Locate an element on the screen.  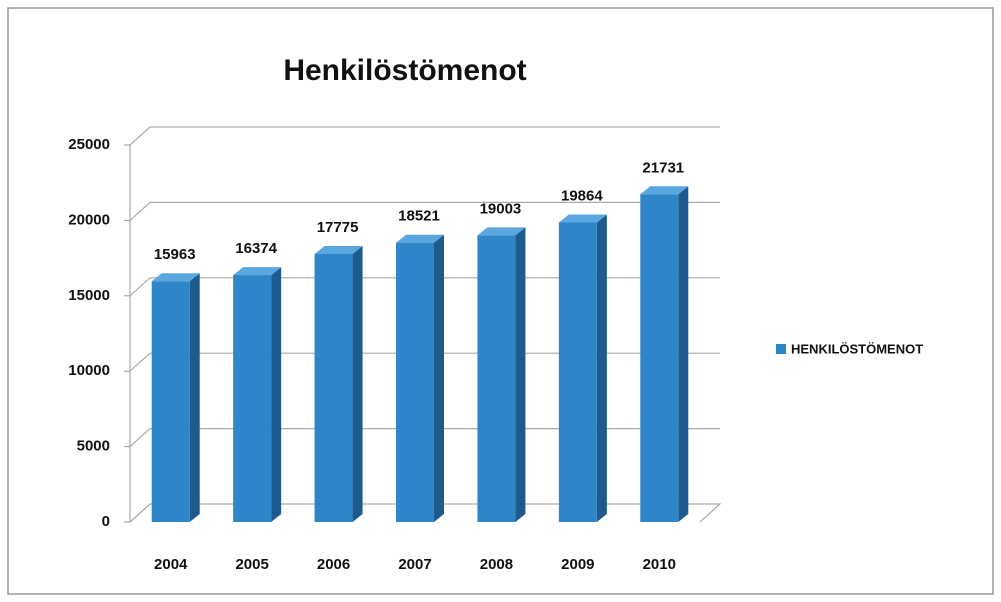
data-label: 18521 is located at coordinates (419, 216).